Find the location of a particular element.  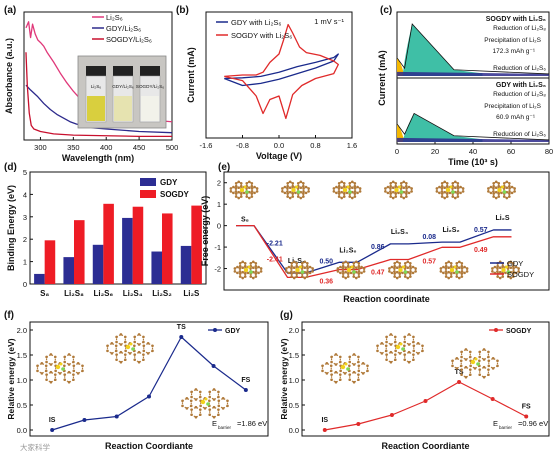

panel-d-ytick-label: 3 is located at coordinates (25, 217).